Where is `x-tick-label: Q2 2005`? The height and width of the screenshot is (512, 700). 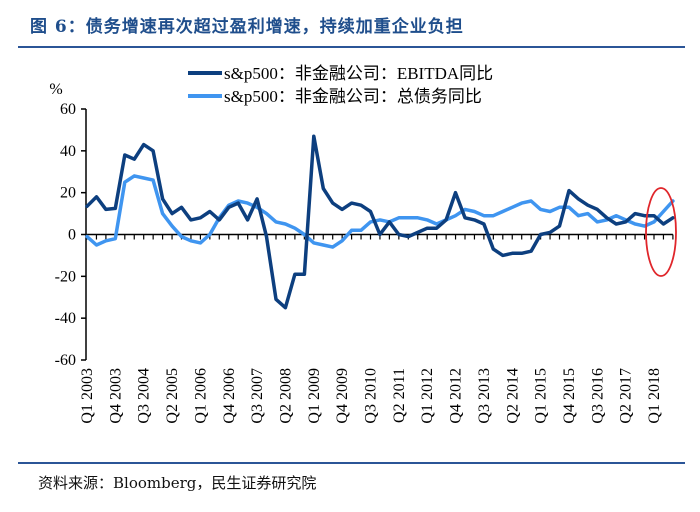 x-tick-label: Q2 2005 is located at coordinates (172, 396).